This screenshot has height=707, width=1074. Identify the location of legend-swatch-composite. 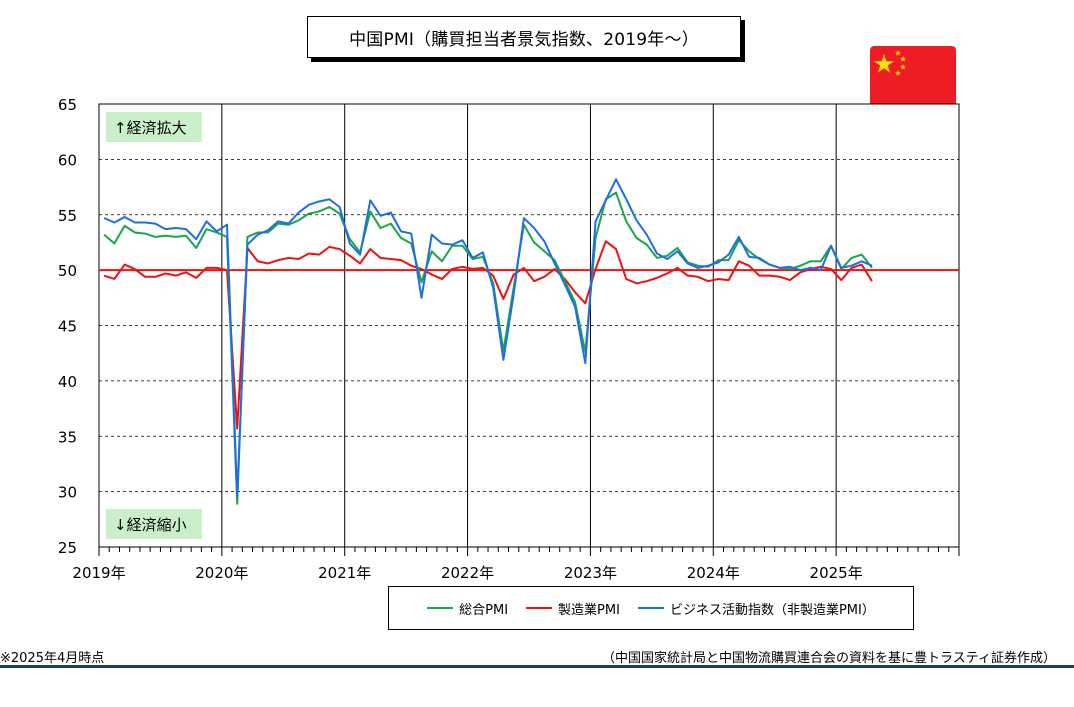
(440, 608).